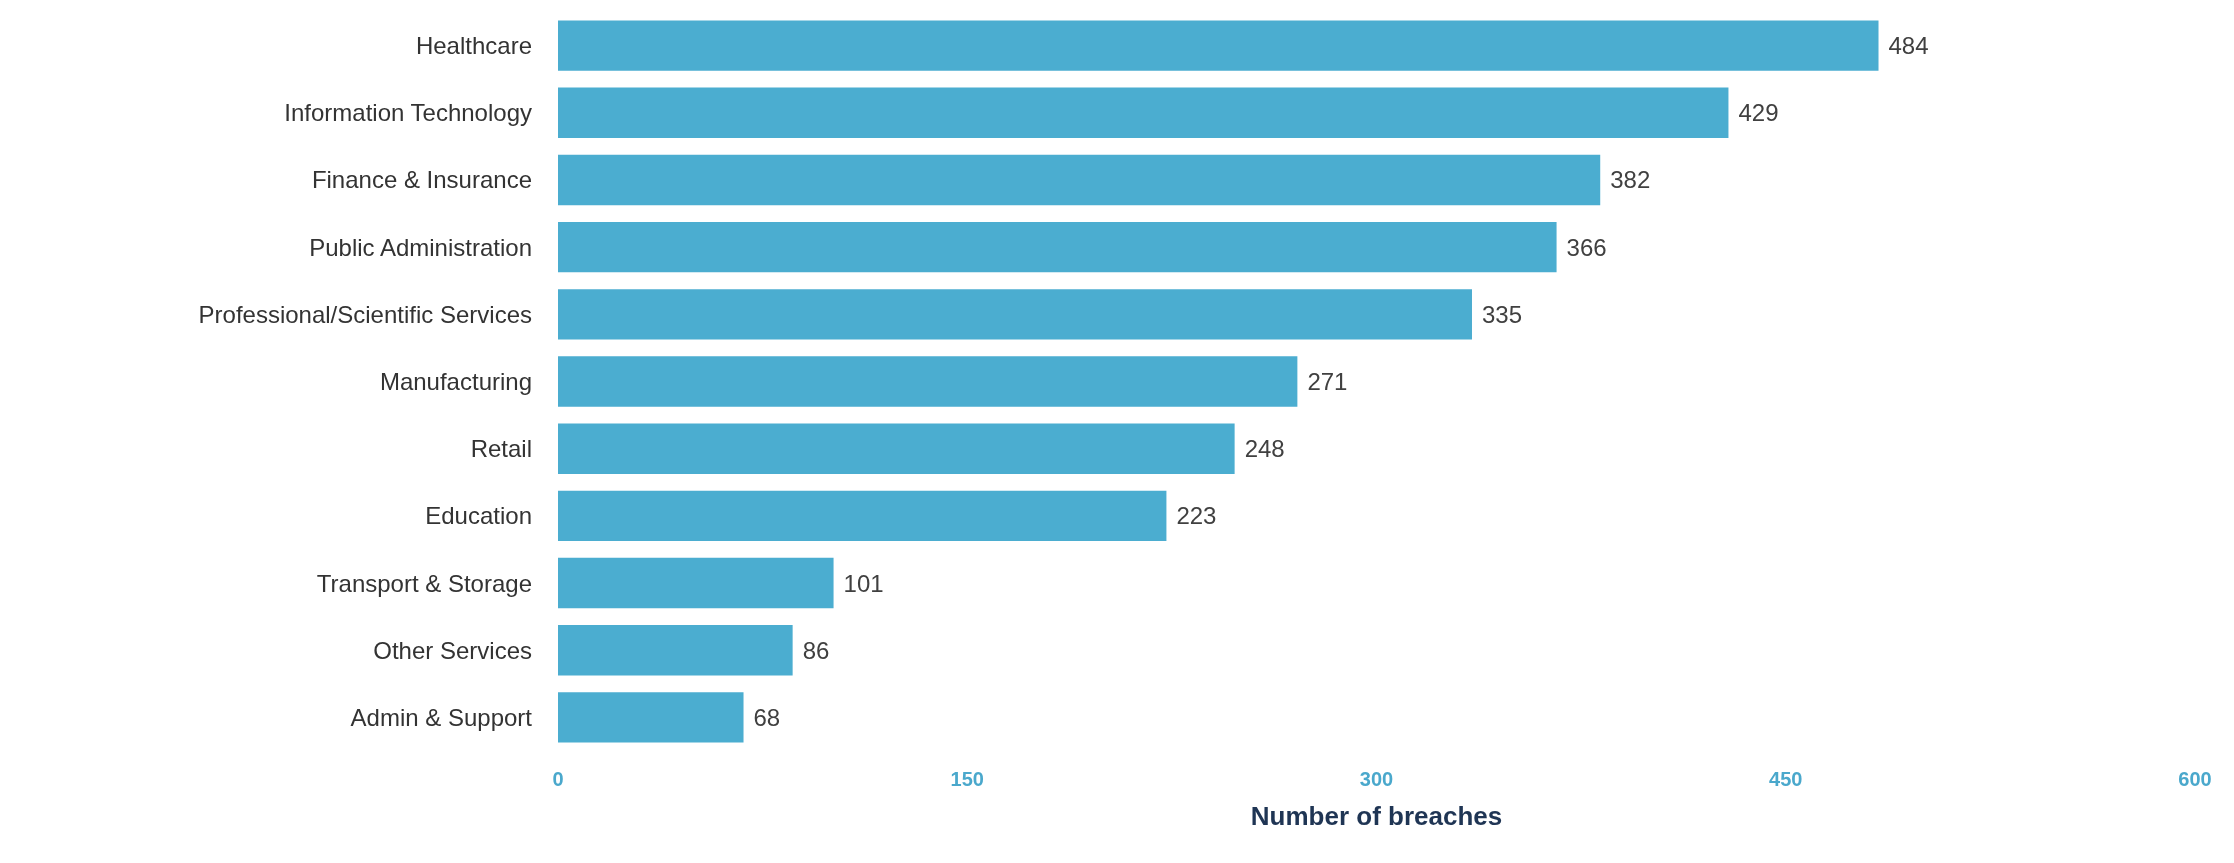 Image resolution: width=2234 pixels, height=863 pixels. What do you see at coordinates (1630, 180) in the screenshot?
I see `data-label: 382` at bounding box center [1630, 180].